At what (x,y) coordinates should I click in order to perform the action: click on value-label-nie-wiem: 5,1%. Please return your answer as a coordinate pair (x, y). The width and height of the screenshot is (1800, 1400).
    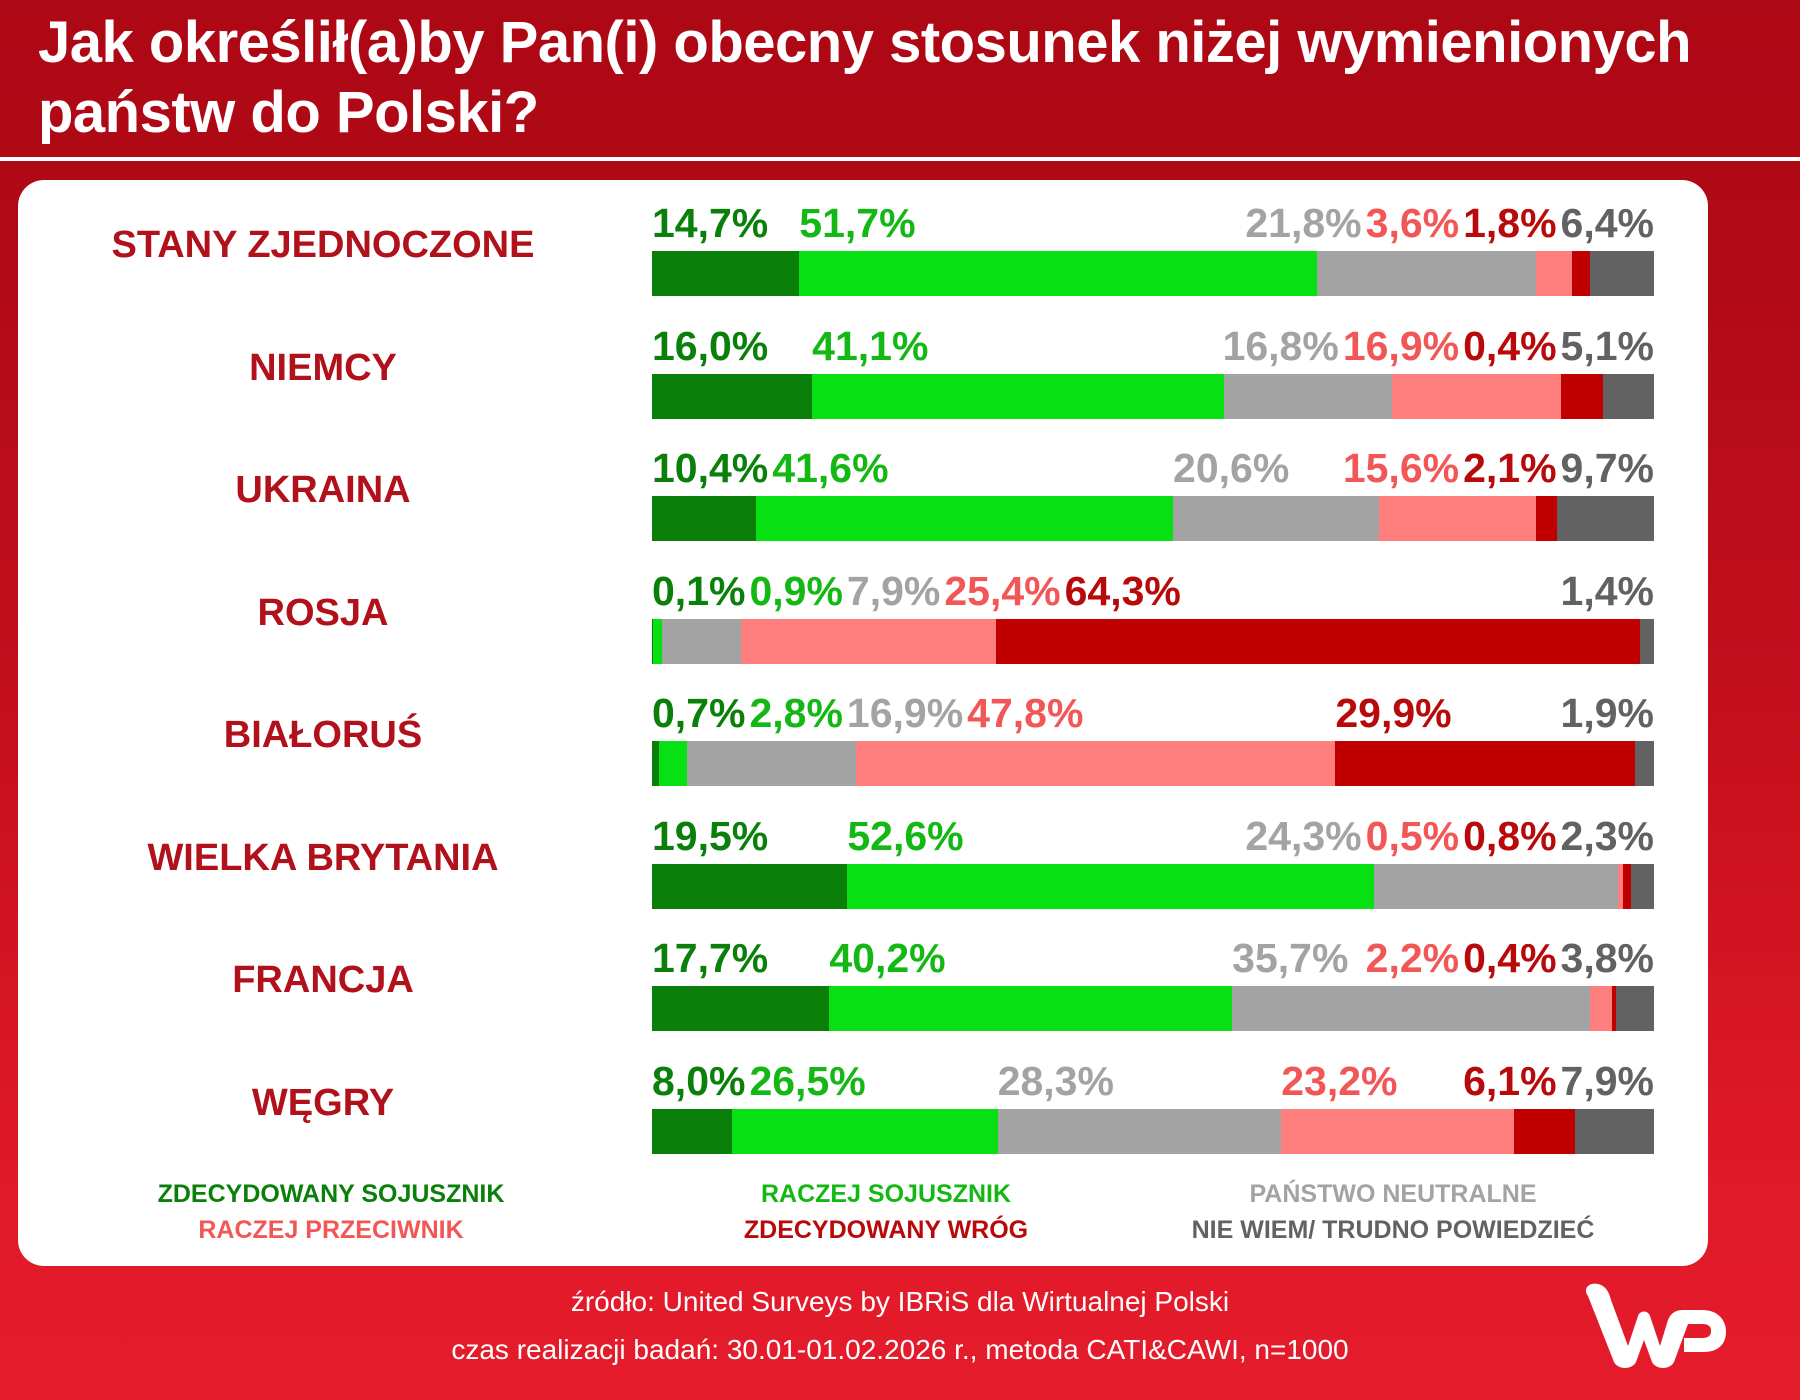
    Looking at the image, I should click on (1607, 345).